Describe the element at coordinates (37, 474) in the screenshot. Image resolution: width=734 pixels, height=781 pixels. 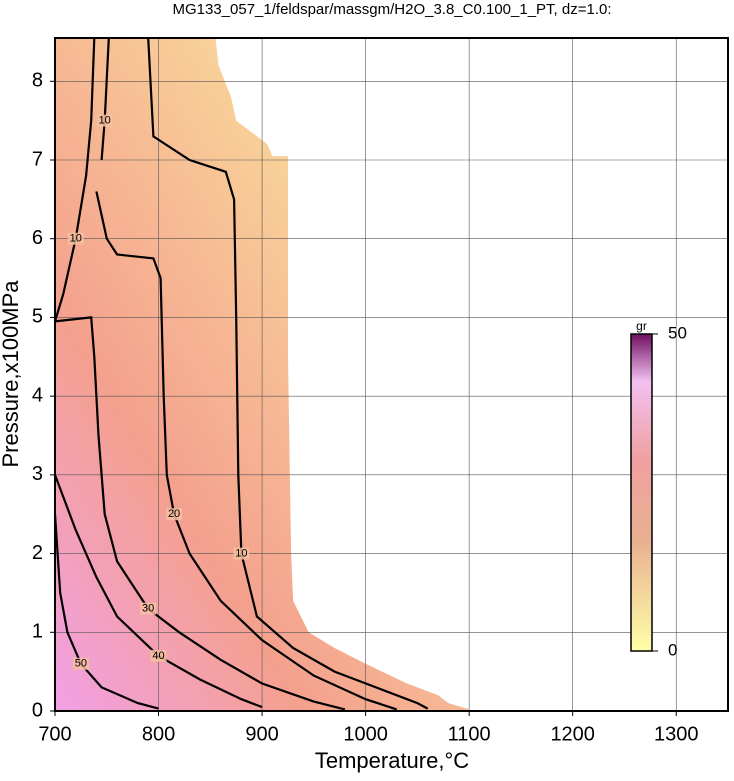
I see `y-tick-label: 3` at that location.